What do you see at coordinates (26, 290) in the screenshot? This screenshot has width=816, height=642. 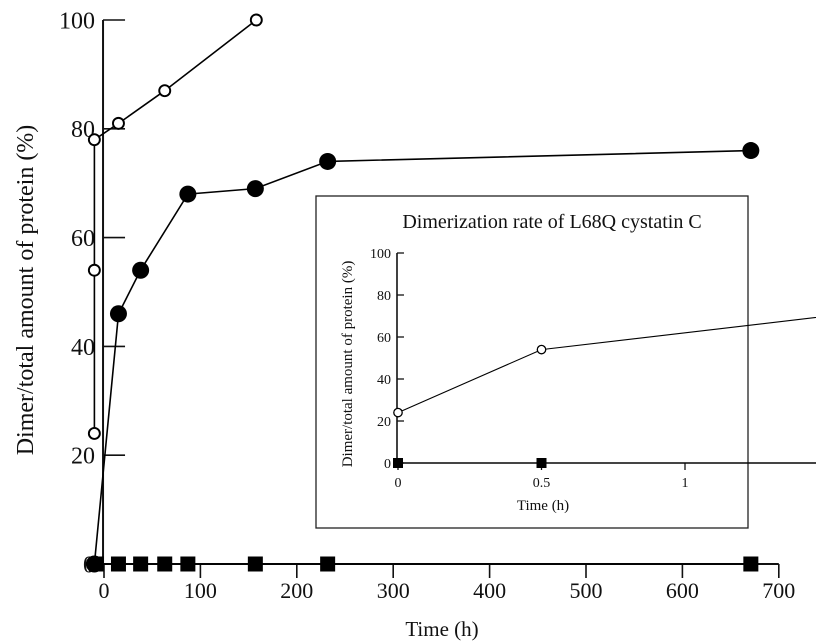 I see `main-y-axis-title: Dimer/total amount of protein (%)` at bounding box center [26, 290].